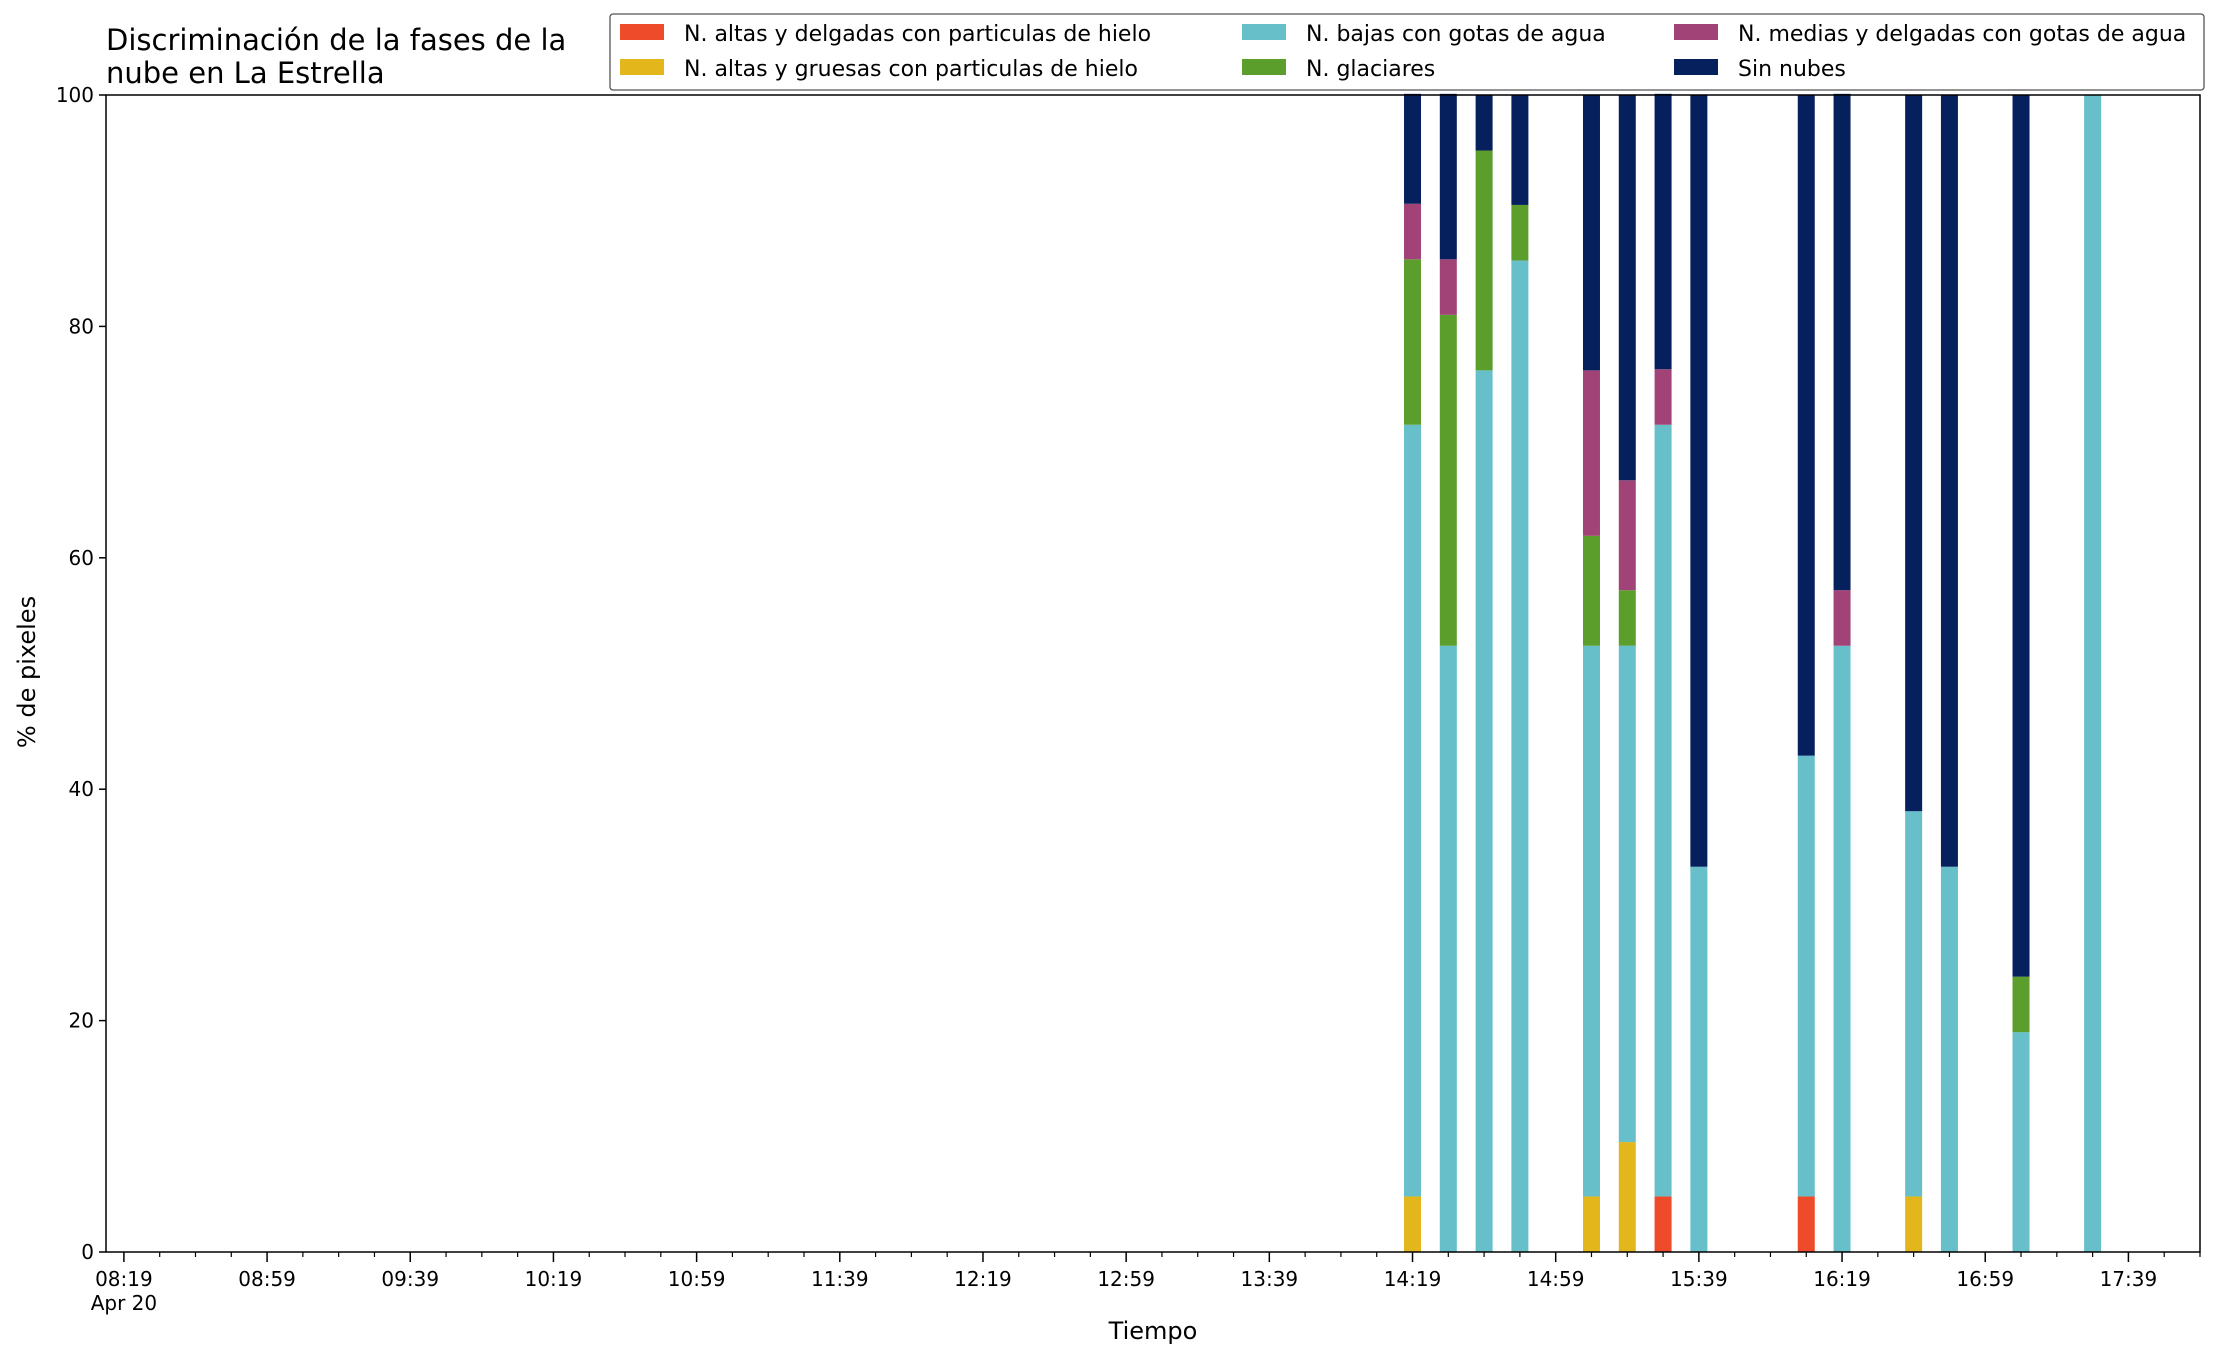 Image resolution: width=2216 pixels, height=1355 pixels. Describe the element at coordinates (267, 1279) in the screenshot. I see `x-tick-label-1: 08:59` at that location.